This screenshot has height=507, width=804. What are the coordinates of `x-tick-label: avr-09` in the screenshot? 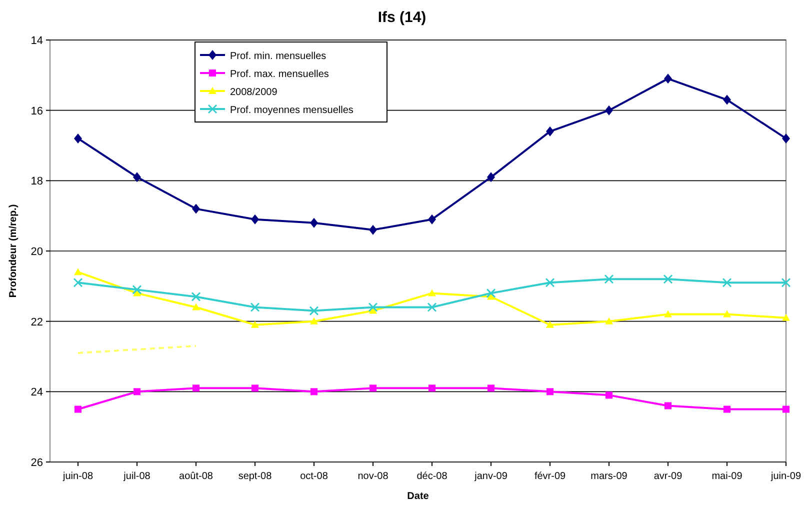 It's located at (668, 476).